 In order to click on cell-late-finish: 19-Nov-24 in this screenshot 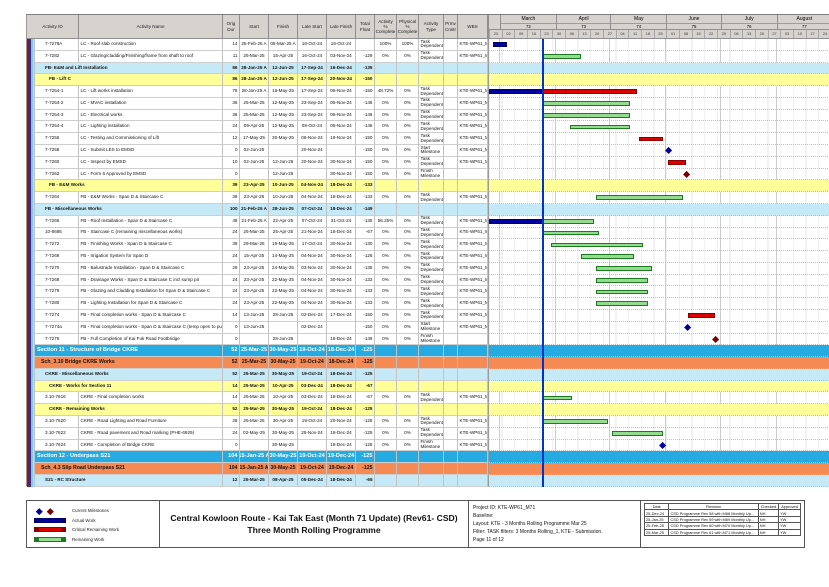, I will do `click(341, 139)`.